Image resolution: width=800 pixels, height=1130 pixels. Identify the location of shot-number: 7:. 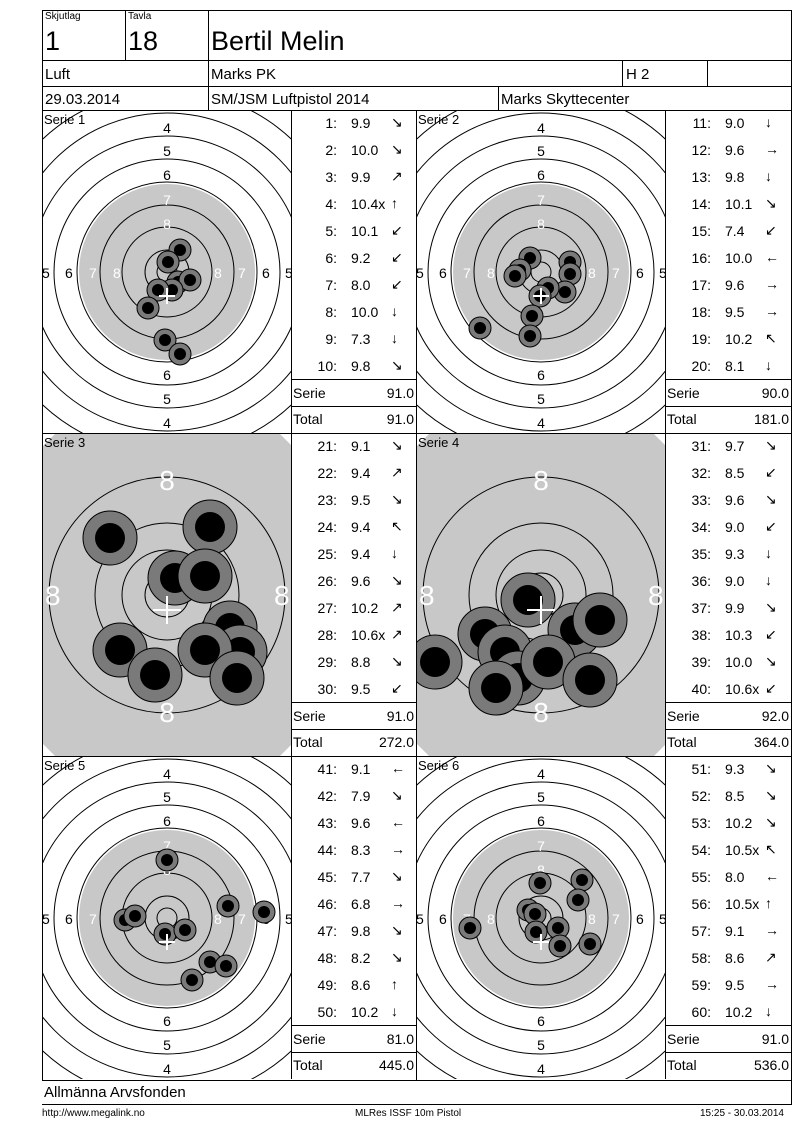
(331, 285).